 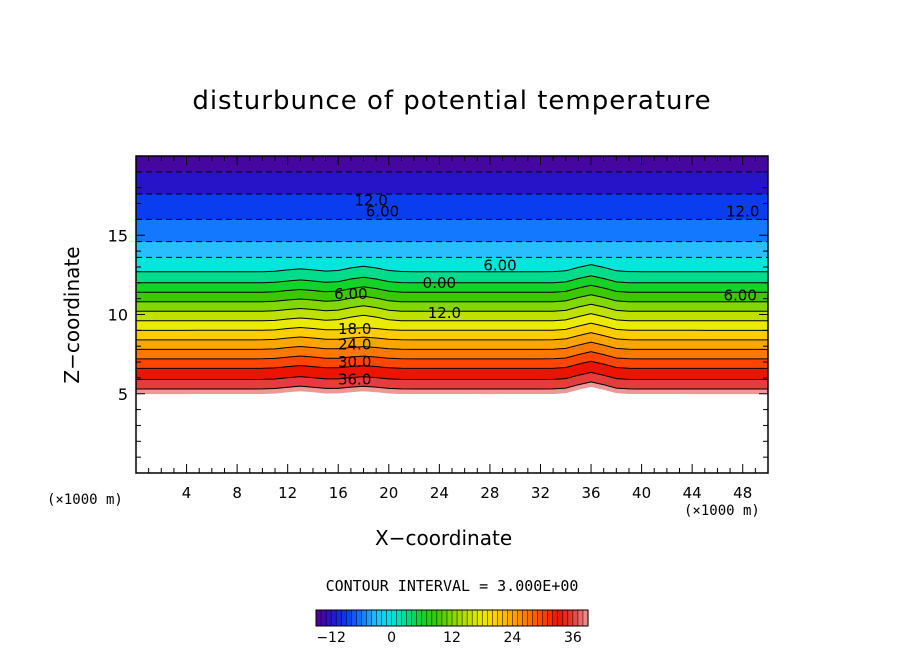 What do you see at coordinates (354, 379) in the screenshot?
I see `contour-label: 36.0` at bounding box center [354, 379].